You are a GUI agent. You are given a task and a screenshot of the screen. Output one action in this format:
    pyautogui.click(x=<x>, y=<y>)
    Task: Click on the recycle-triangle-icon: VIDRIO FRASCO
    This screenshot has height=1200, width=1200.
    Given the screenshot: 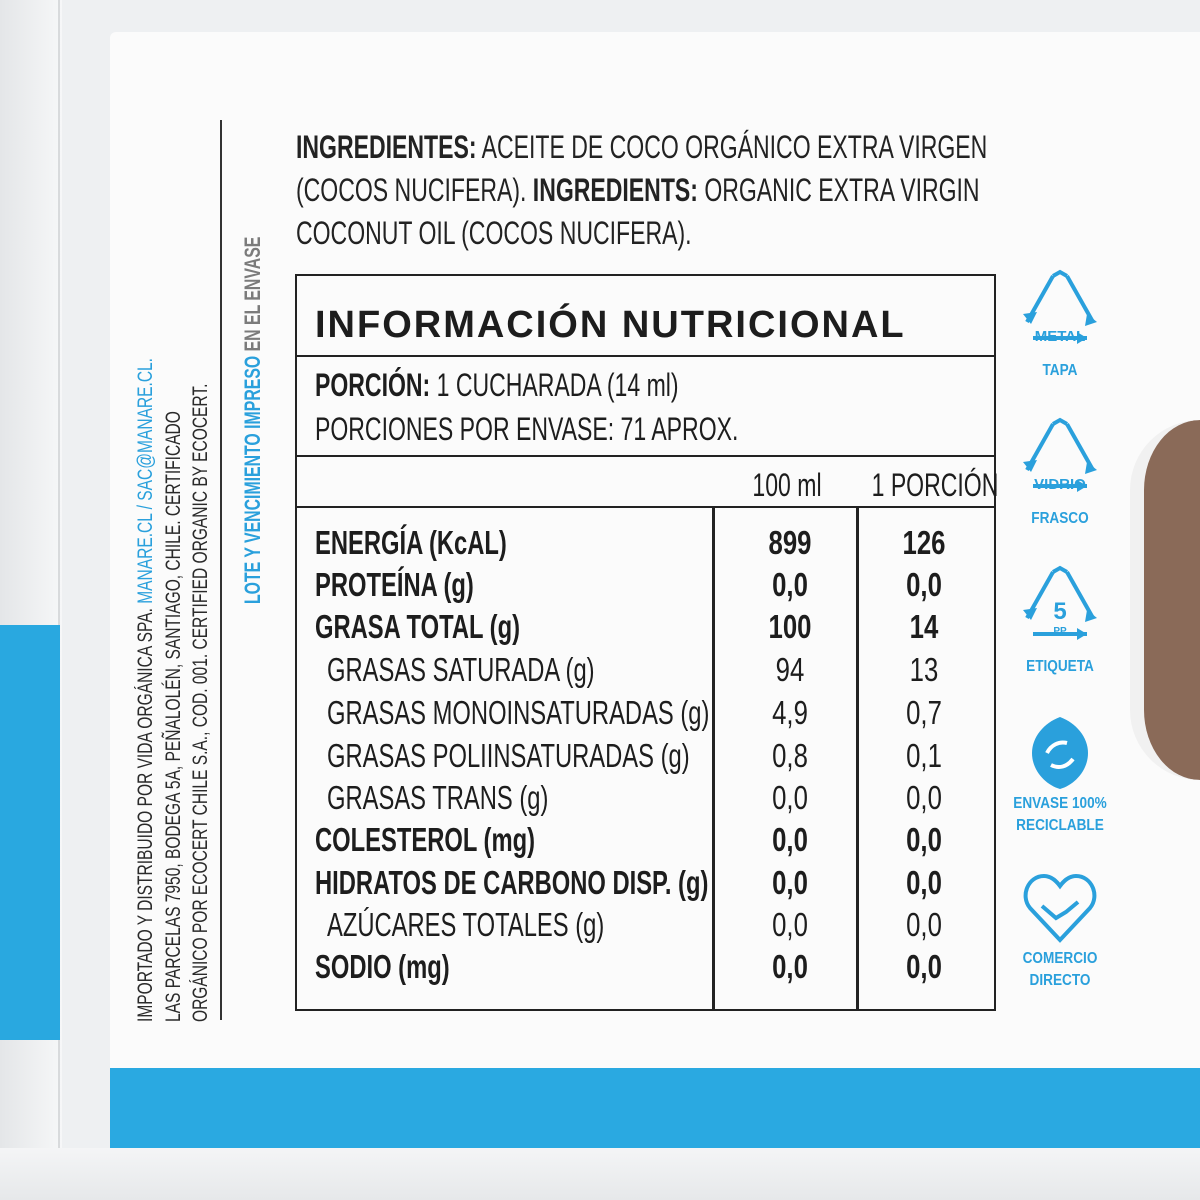 What is the action you would take?
    pyautogui.click(x=1060, y=473)
    